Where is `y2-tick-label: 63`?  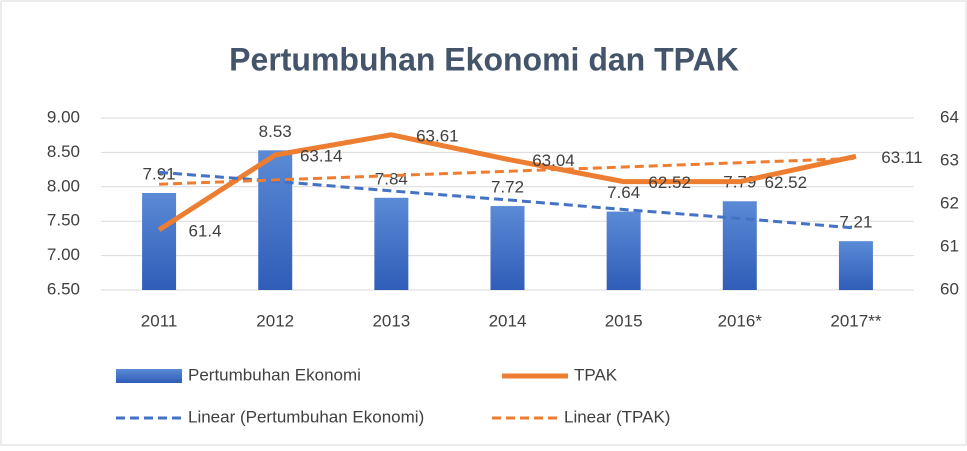 y2-tick-label: 63 is located at coordinates (949, 159).